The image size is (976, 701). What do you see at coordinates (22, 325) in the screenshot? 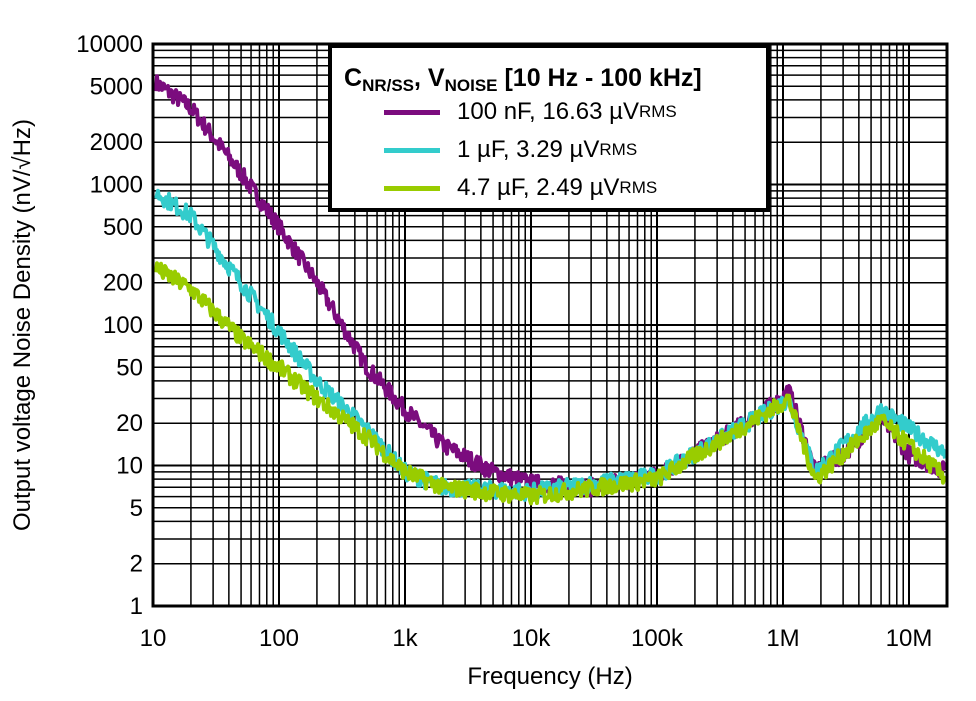
I see `y-axis-label: Output voltage Noise Density (nV/√Hz)` at bounding box center [22, 325].